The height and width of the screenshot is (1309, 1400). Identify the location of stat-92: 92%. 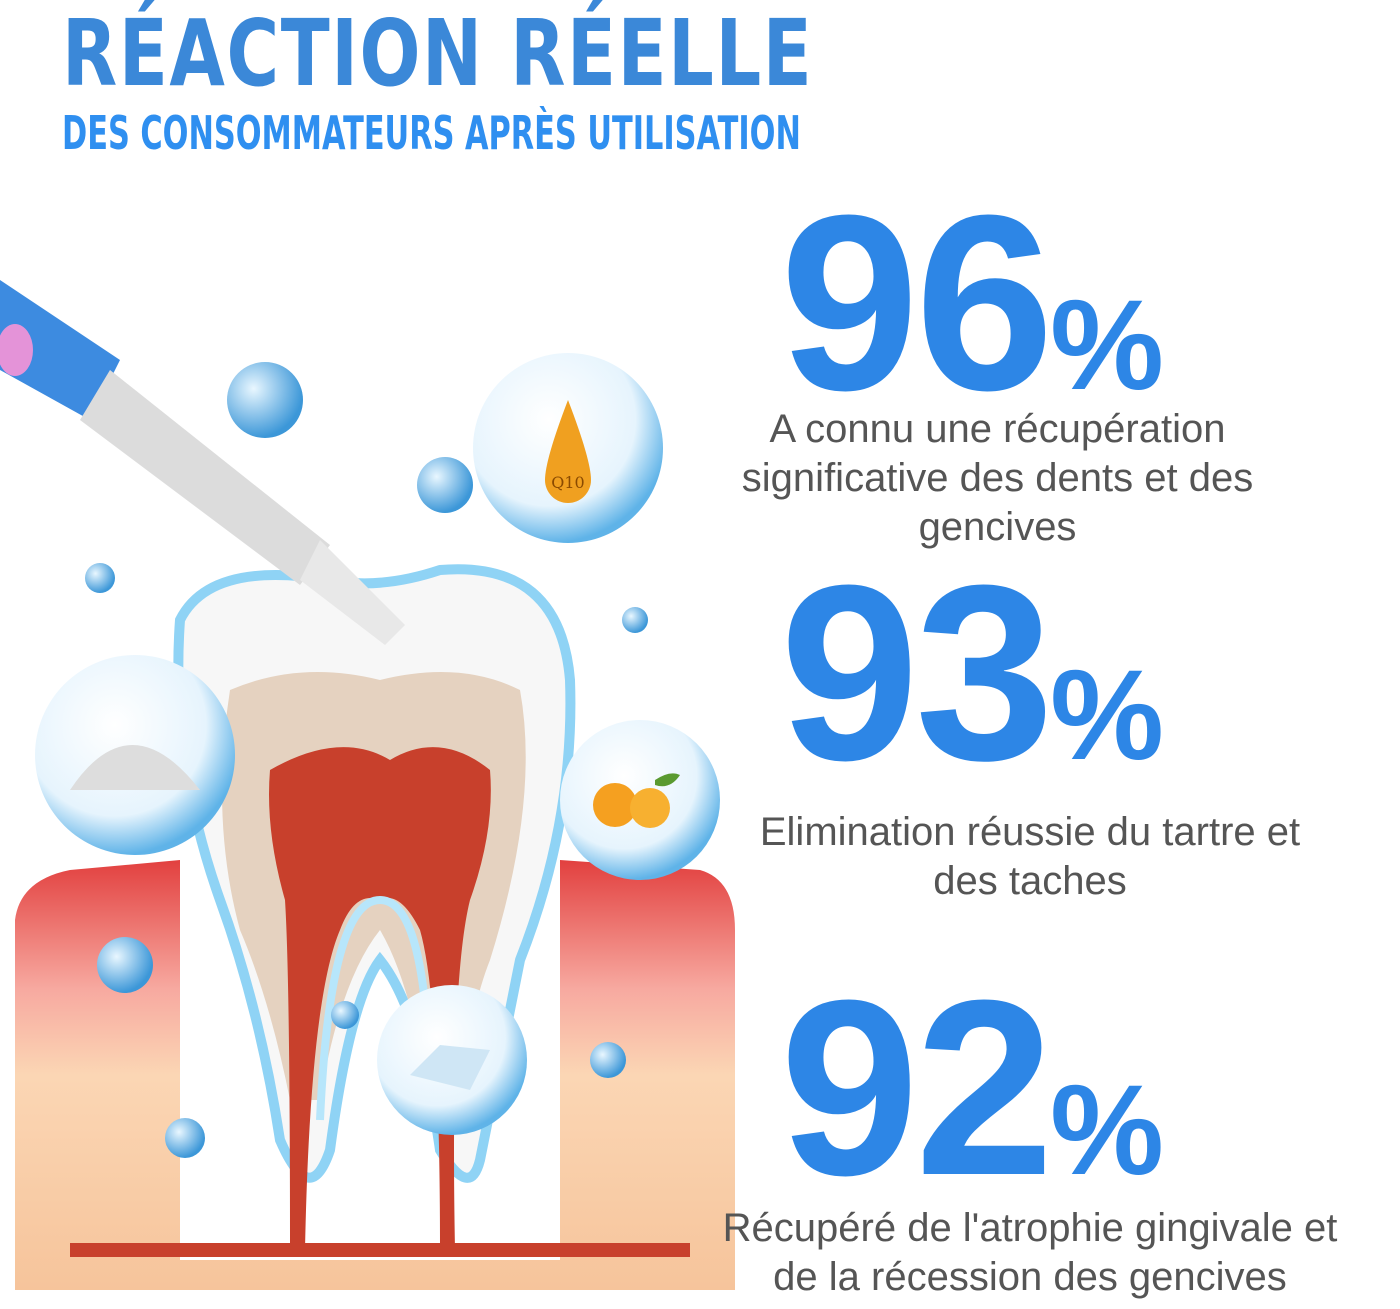
(972, 1088).